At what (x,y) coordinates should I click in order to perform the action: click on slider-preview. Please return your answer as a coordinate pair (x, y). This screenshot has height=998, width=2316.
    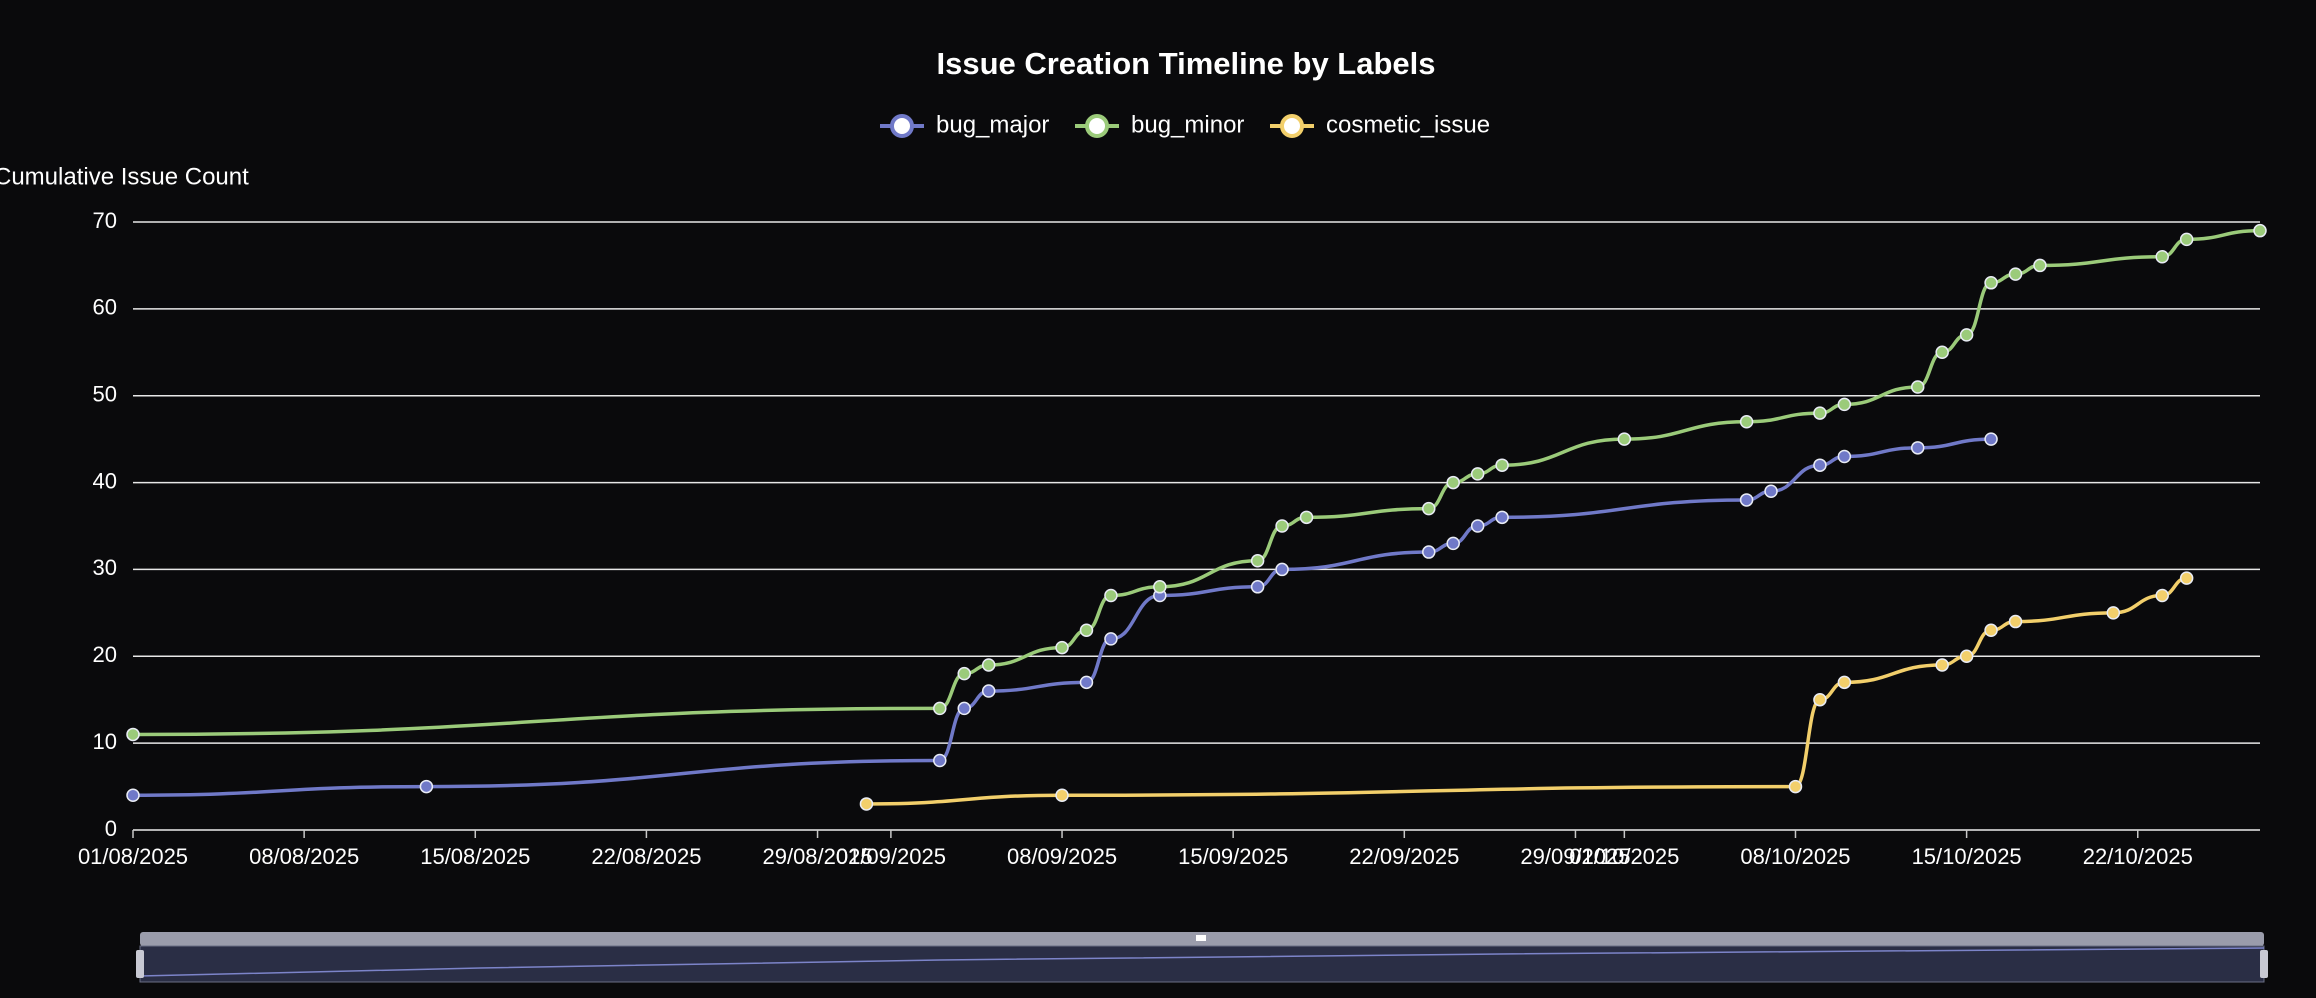
    Looking at the image, I should click on (1202, 962).